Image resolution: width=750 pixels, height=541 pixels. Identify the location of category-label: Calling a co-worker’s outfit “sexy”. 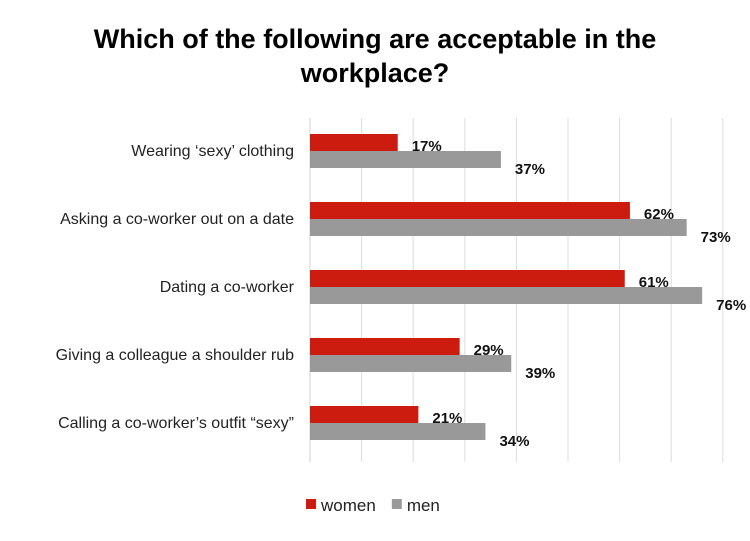
(176, 423).